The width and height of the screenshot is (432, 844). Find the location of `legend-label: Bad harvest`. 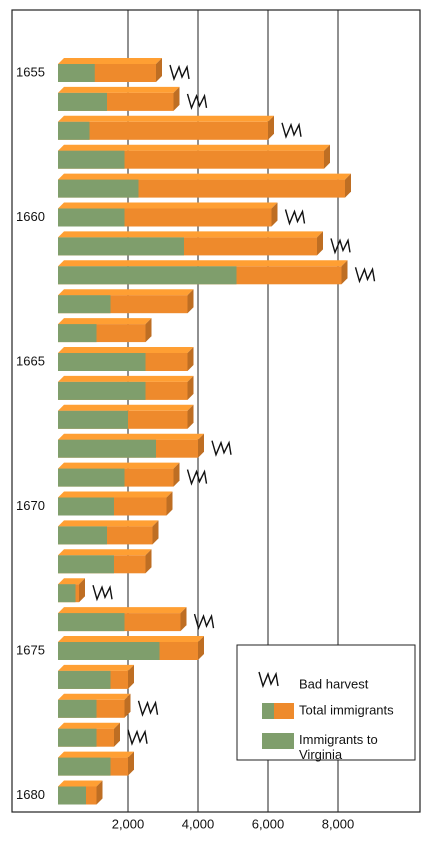

legend-label: Bad harvest is located at coordinates (334, 683).